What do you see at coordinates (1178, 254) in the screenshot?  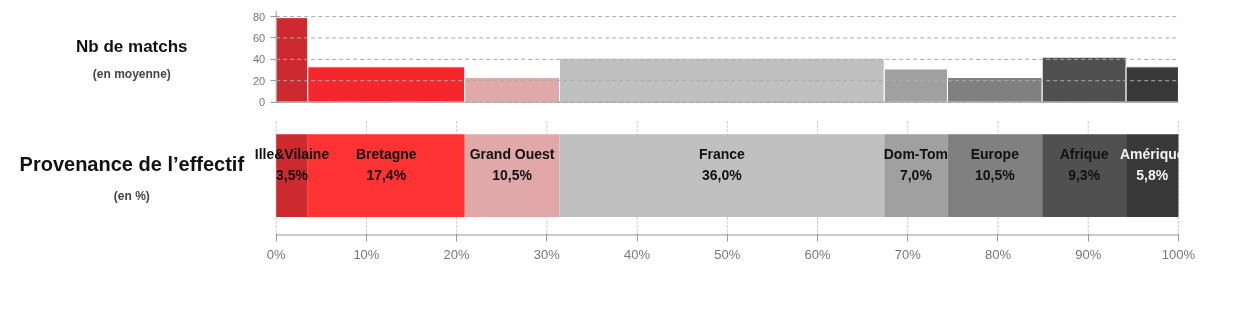 I see `x-tick-label: 100%` at bounding box center [1178, 254].